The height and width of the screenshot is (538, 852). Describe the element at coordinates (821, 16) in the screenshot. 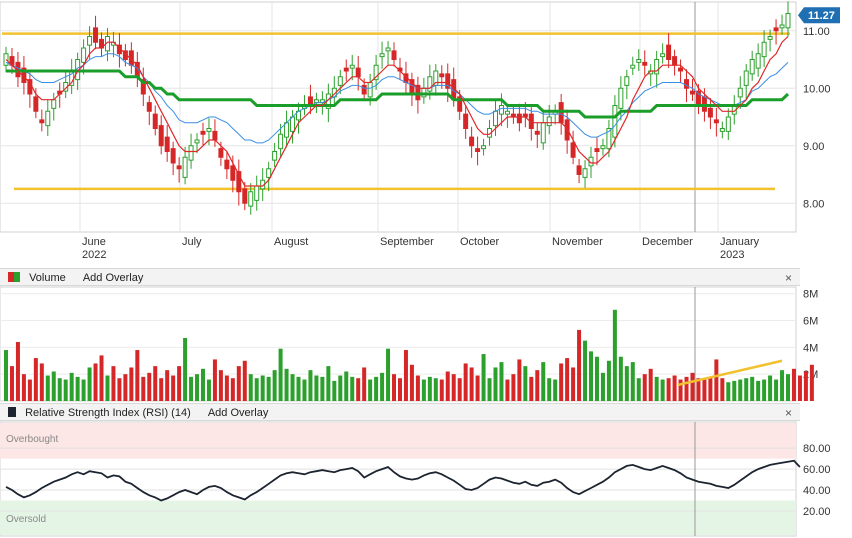

I see `last-price-label: 11.27` at that location.